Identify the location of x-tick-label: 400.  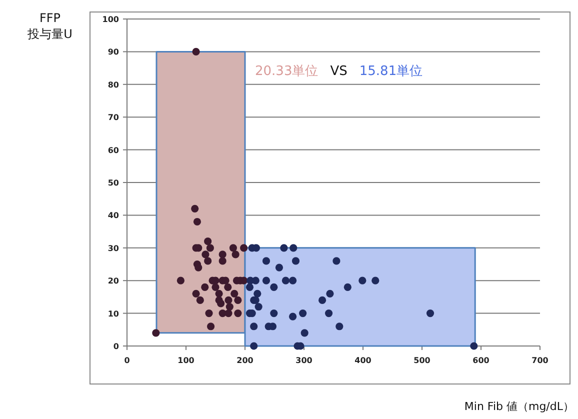
(363, 360).